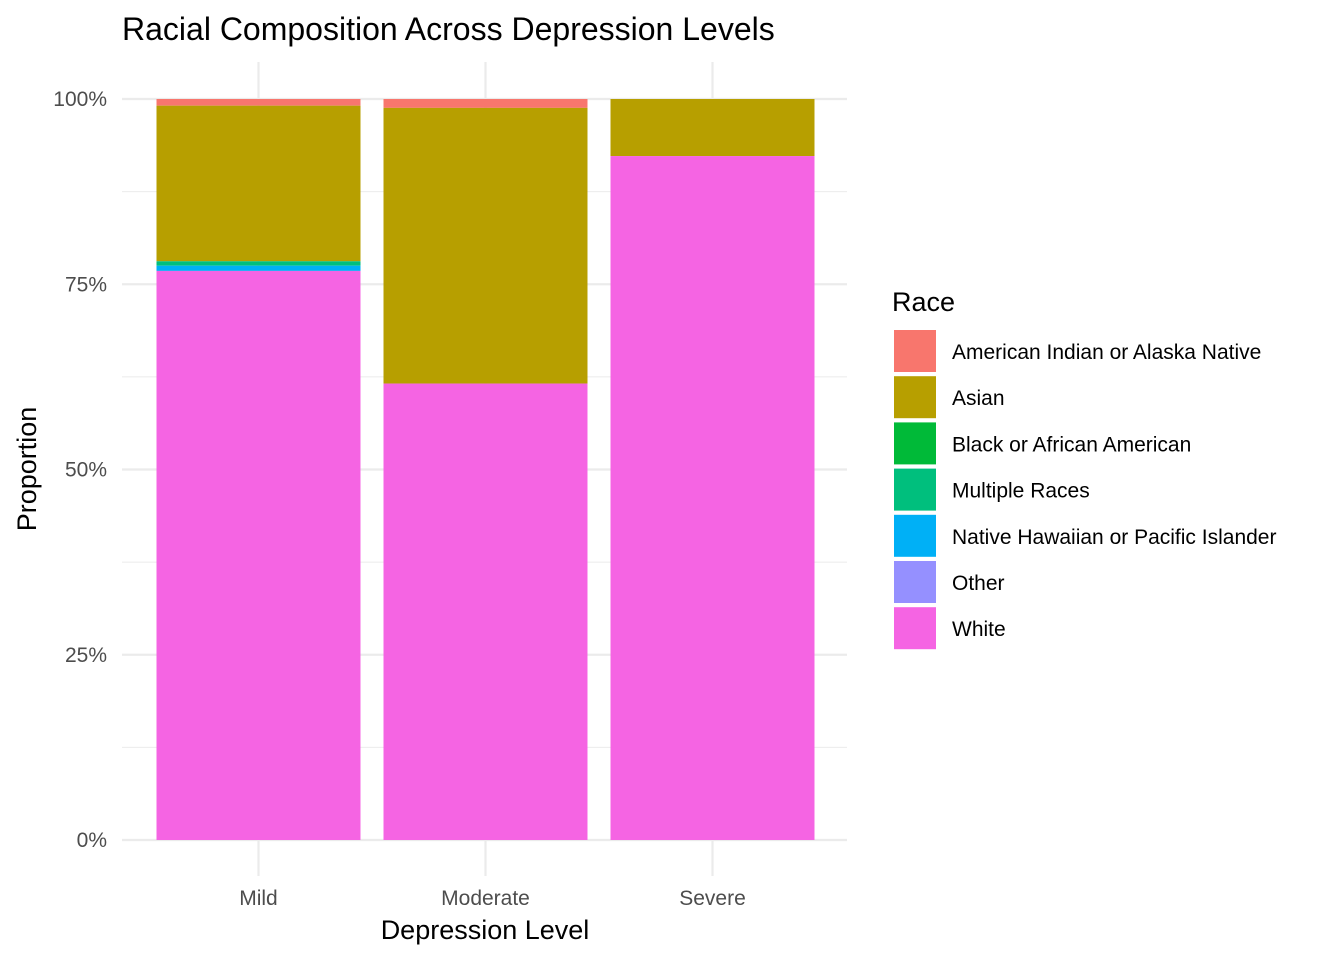 This screenshot has height=965, width=1344. Describe the element at coordinates (27, 469) in the screenshot. I see `y-axis-title: Proportion` at that location.